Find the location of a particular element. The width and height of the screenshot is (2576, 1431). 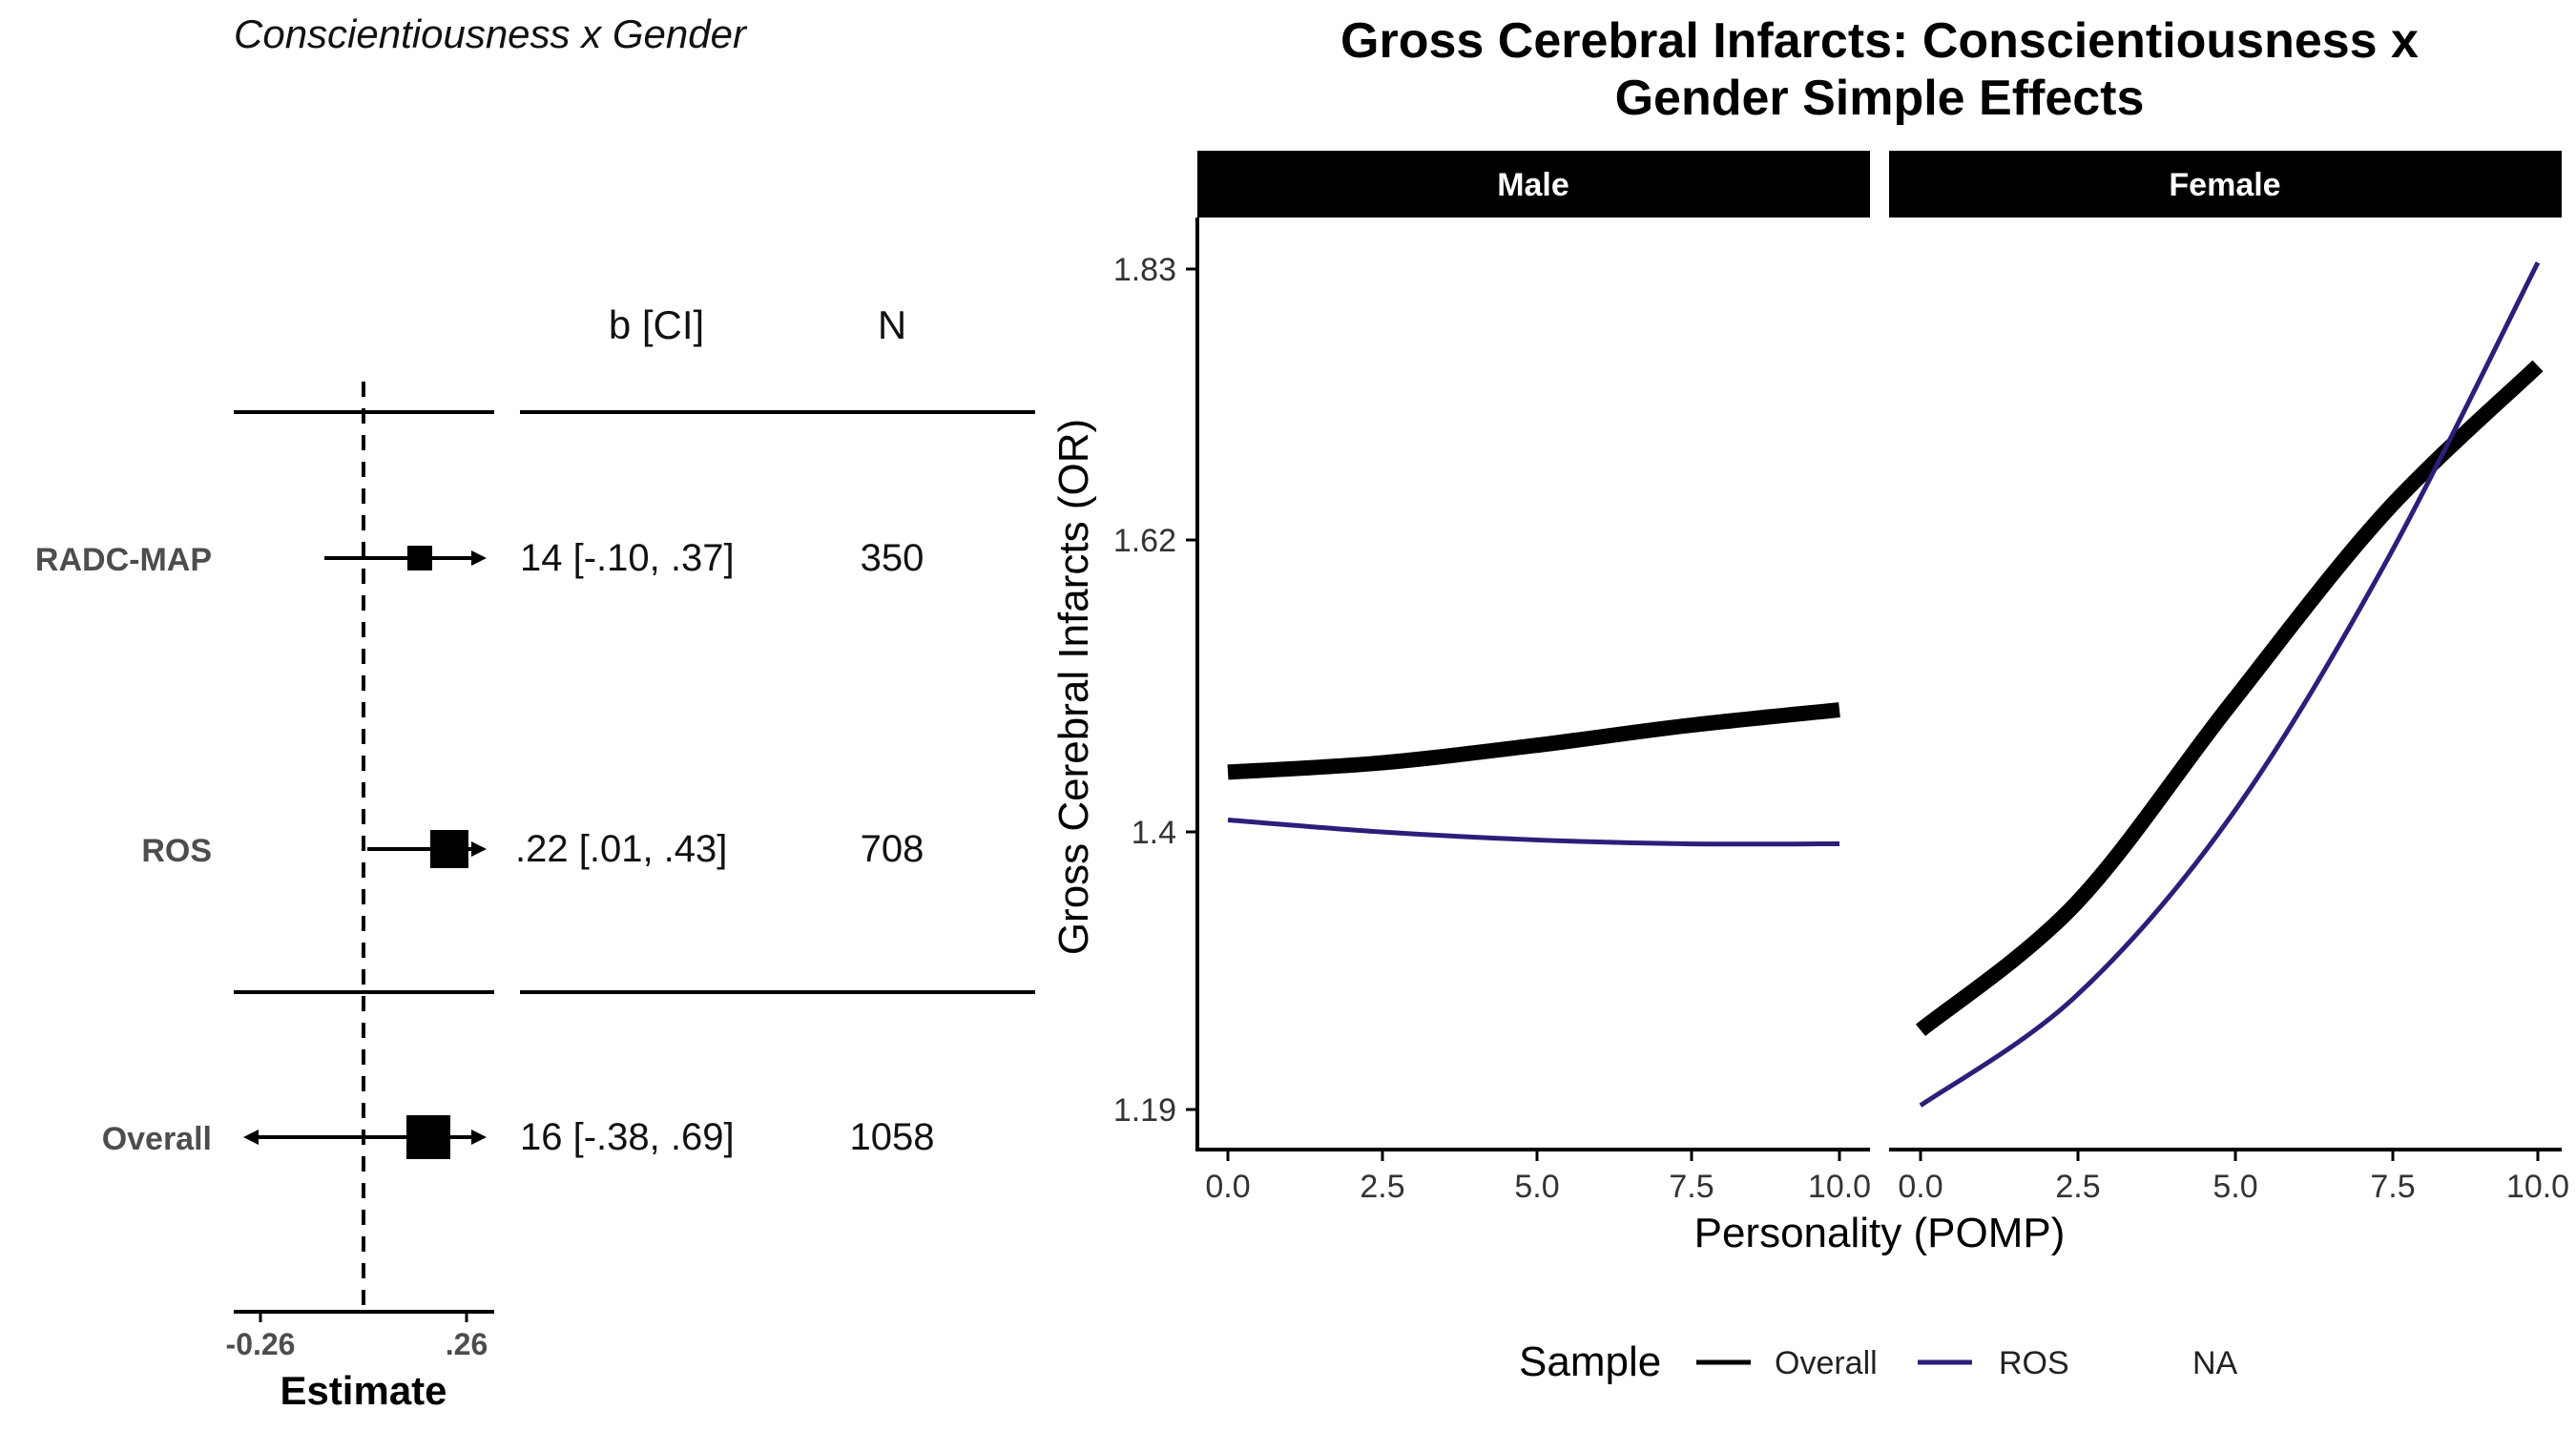

forest-row-n: 350 is located at coordinates (892, 558).